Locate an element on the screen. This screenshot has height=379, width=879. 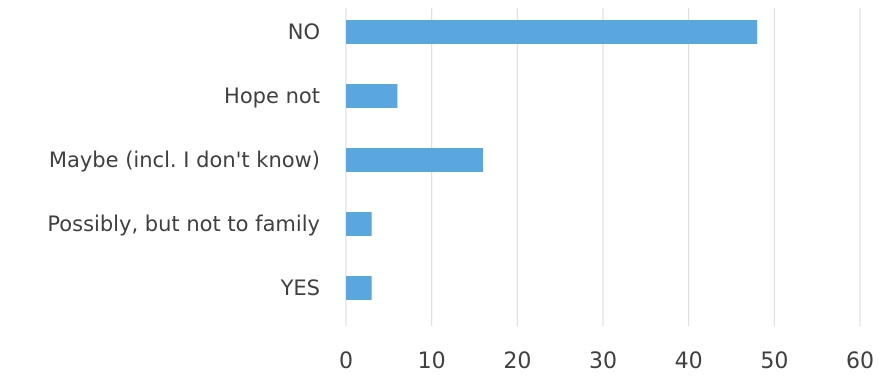
category-label-4: YES is located at coordinates (300, 288).